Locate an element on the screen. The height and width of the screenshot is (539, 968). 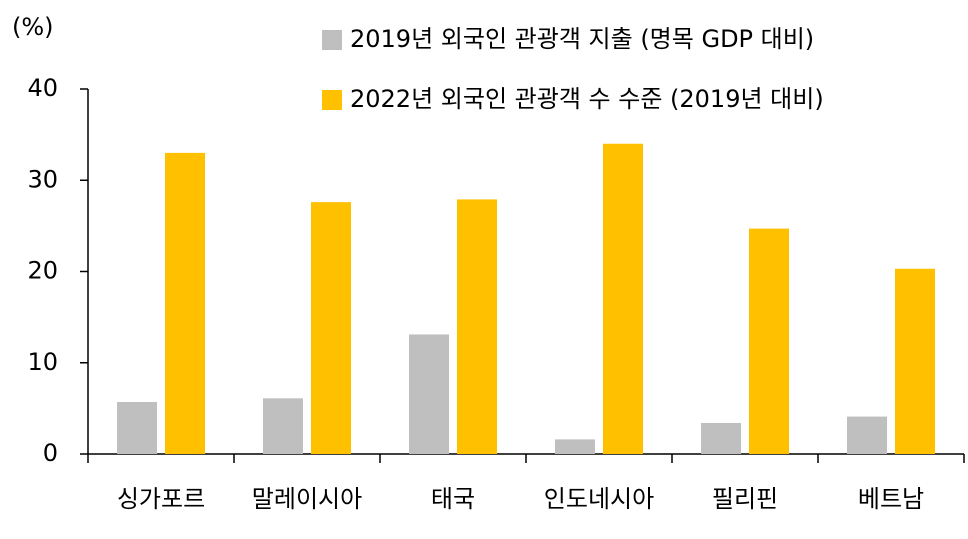
x-tick-label: 인도네시아 is located at coordinates (599, 499).